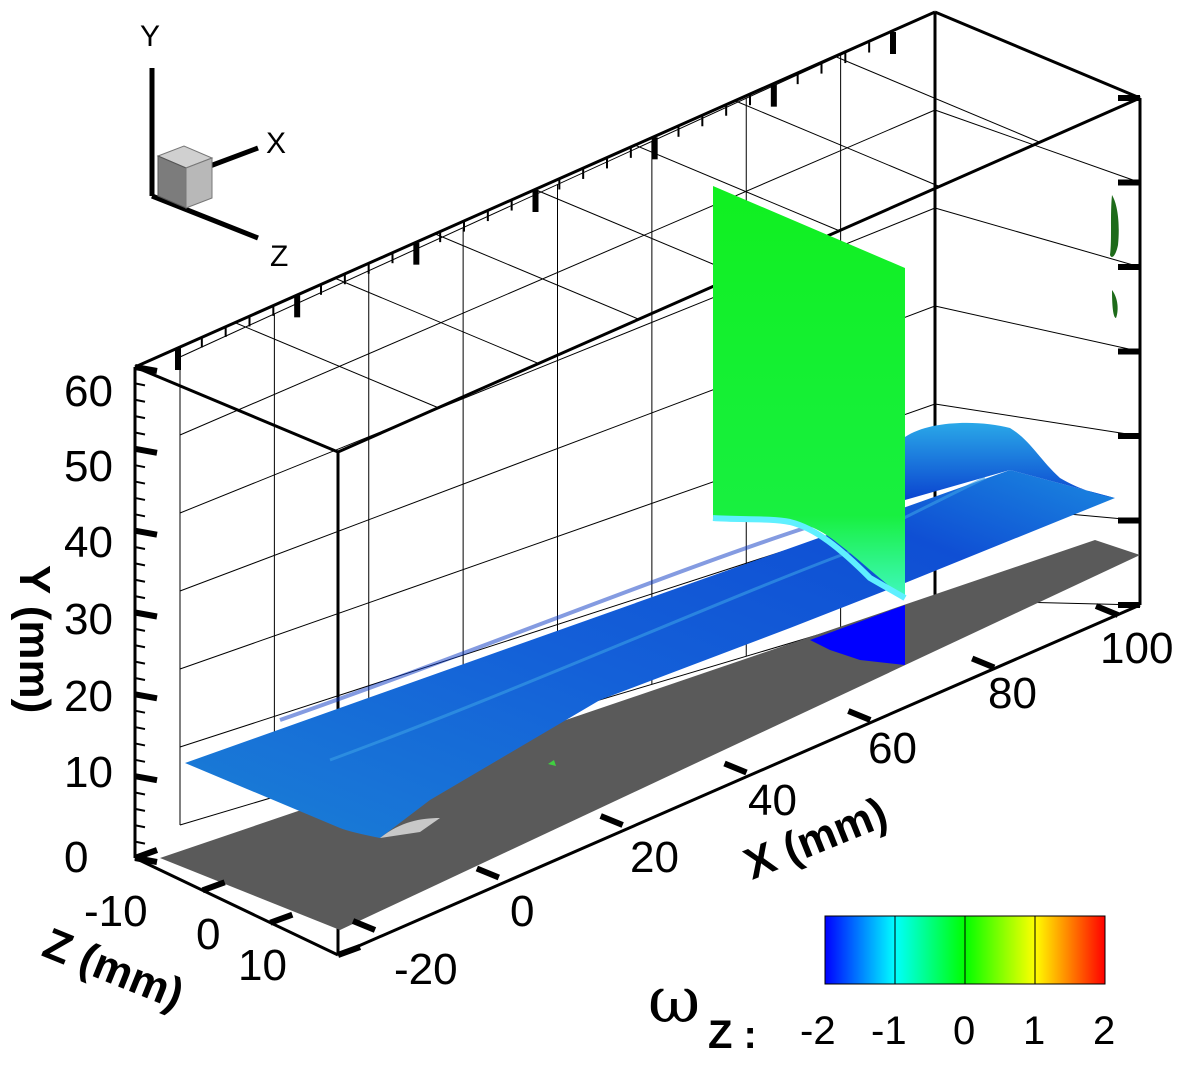 This screenshot has width=1200, height=1067. I want to click on y-tick-label: 50, so click(88, 466).